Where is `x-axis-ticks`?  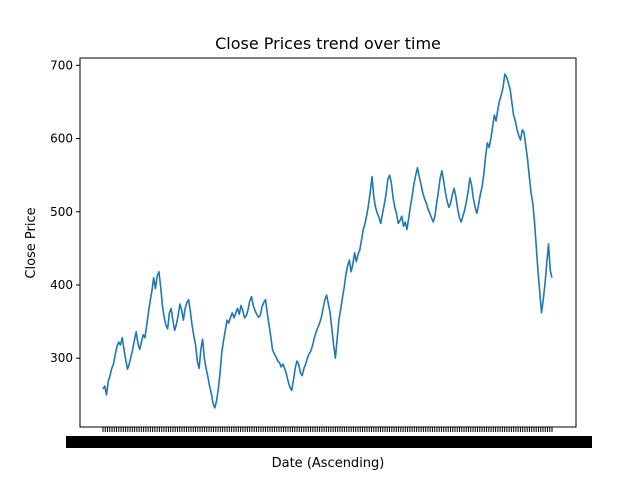
x-axis-ticks is located at coordinates (329, 437).